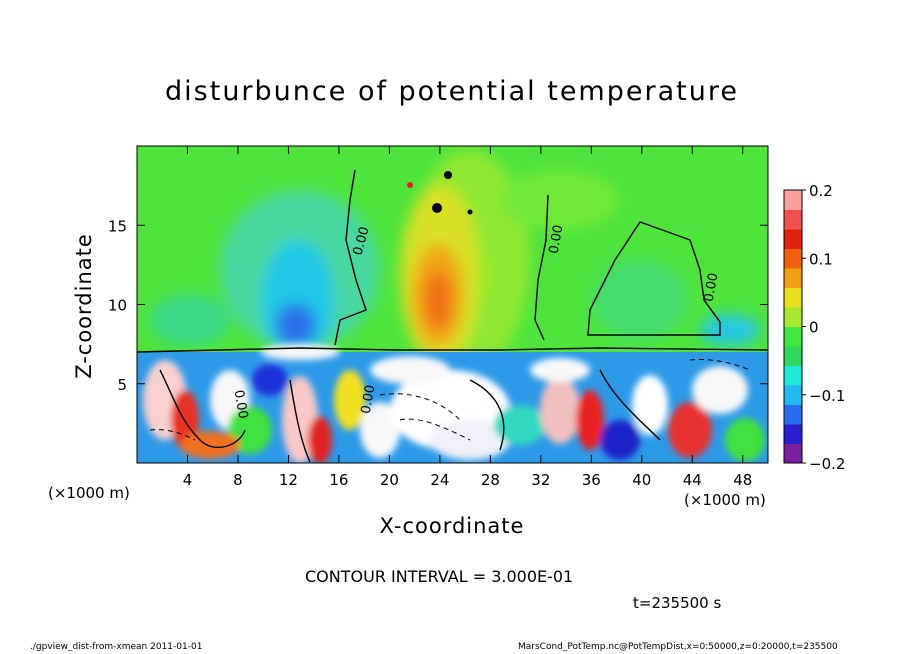 The image size is (904, 654). I want to click on x-tick-label: 32, so click(540, 480).